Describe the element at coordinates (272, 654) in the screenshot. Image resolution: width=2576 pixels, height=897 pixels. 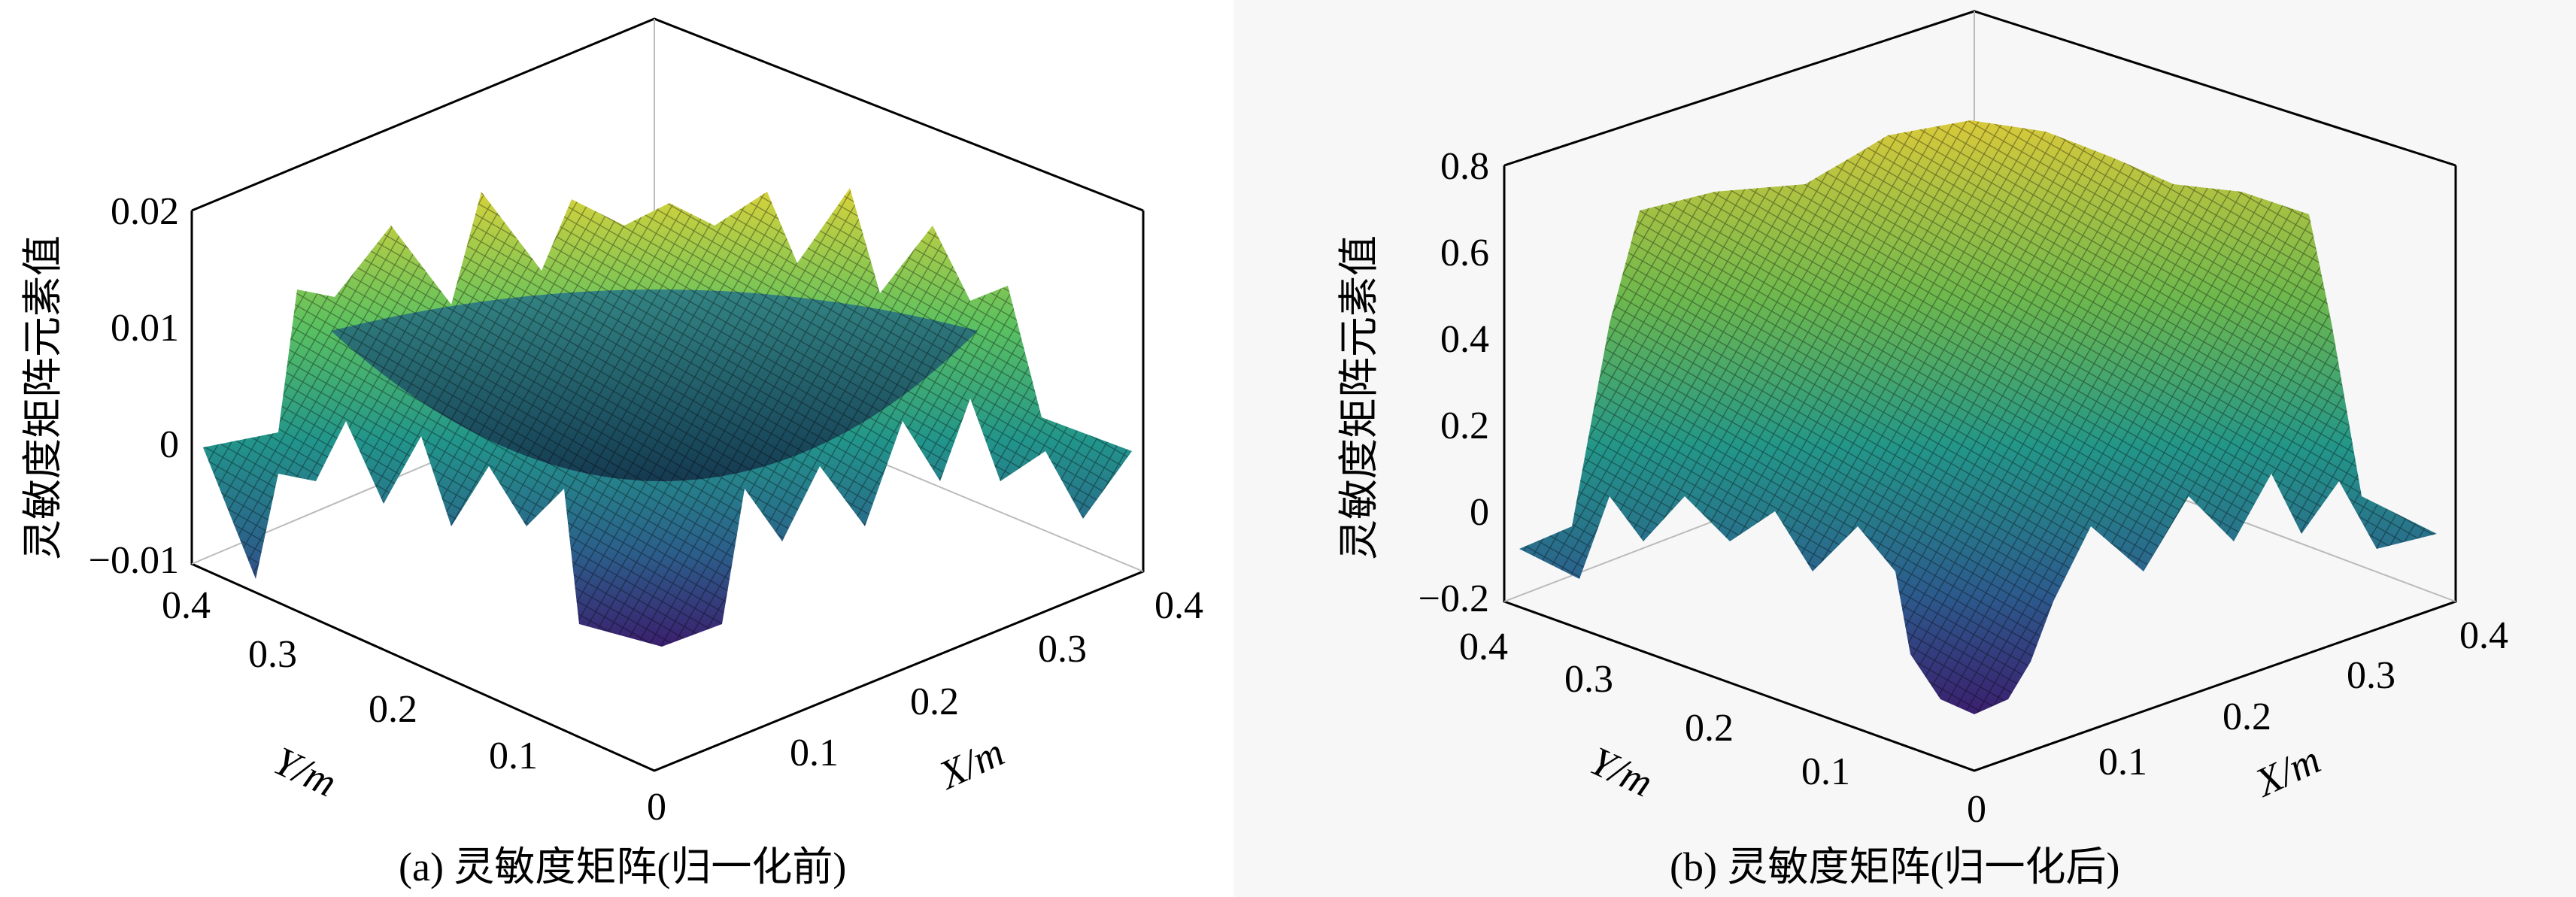
I see `y-tick-a-3: 0.3` at that location.